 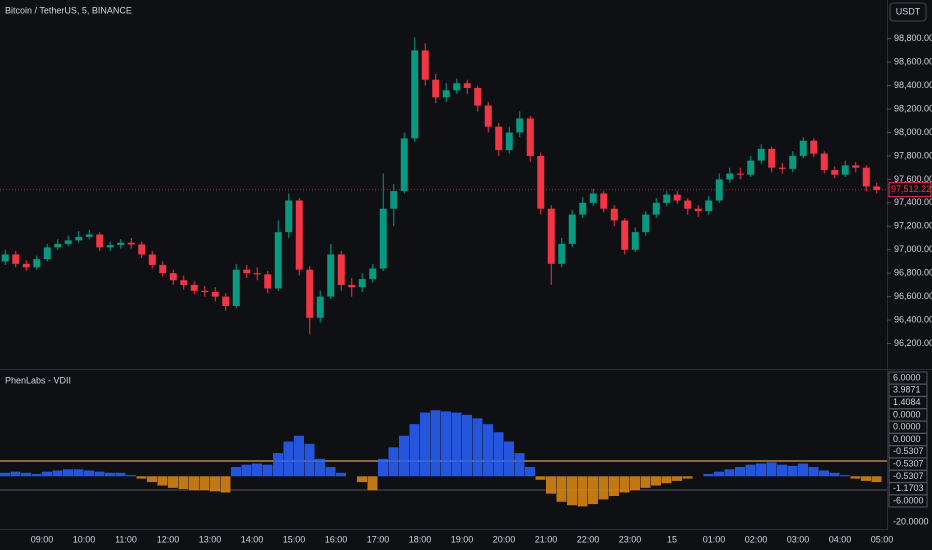 I want to click on currency-label: USDT, so click(x=908, y=11).